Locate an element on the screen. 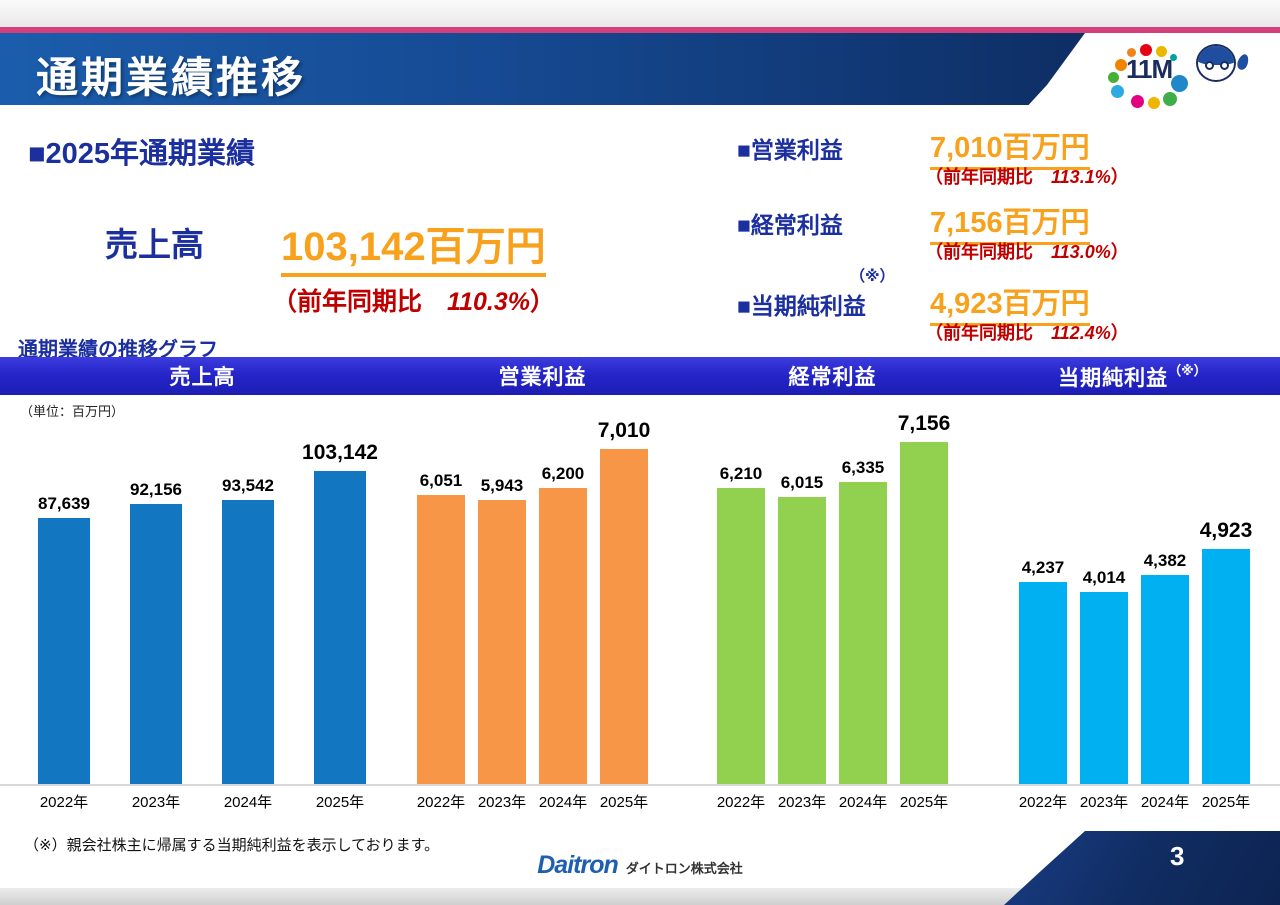  bar-group: 5,943 is located at coordinates (502, 630).